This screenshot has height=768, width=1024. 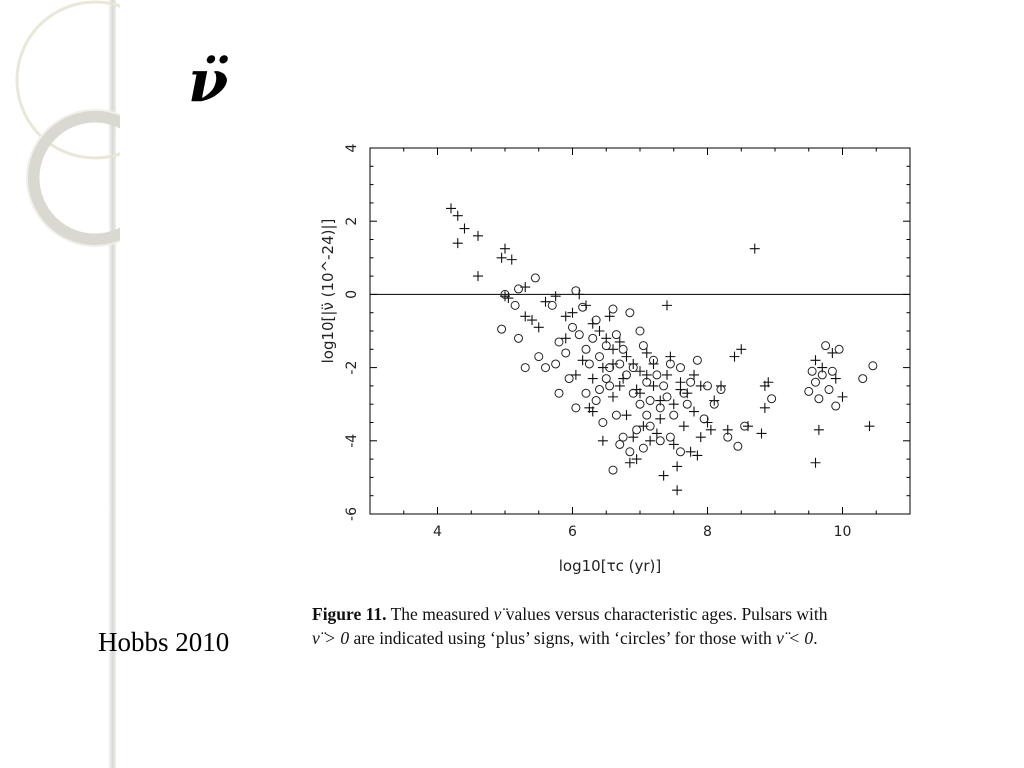 I want to click on x-tick-label: 4, so click(x=437, y=532).